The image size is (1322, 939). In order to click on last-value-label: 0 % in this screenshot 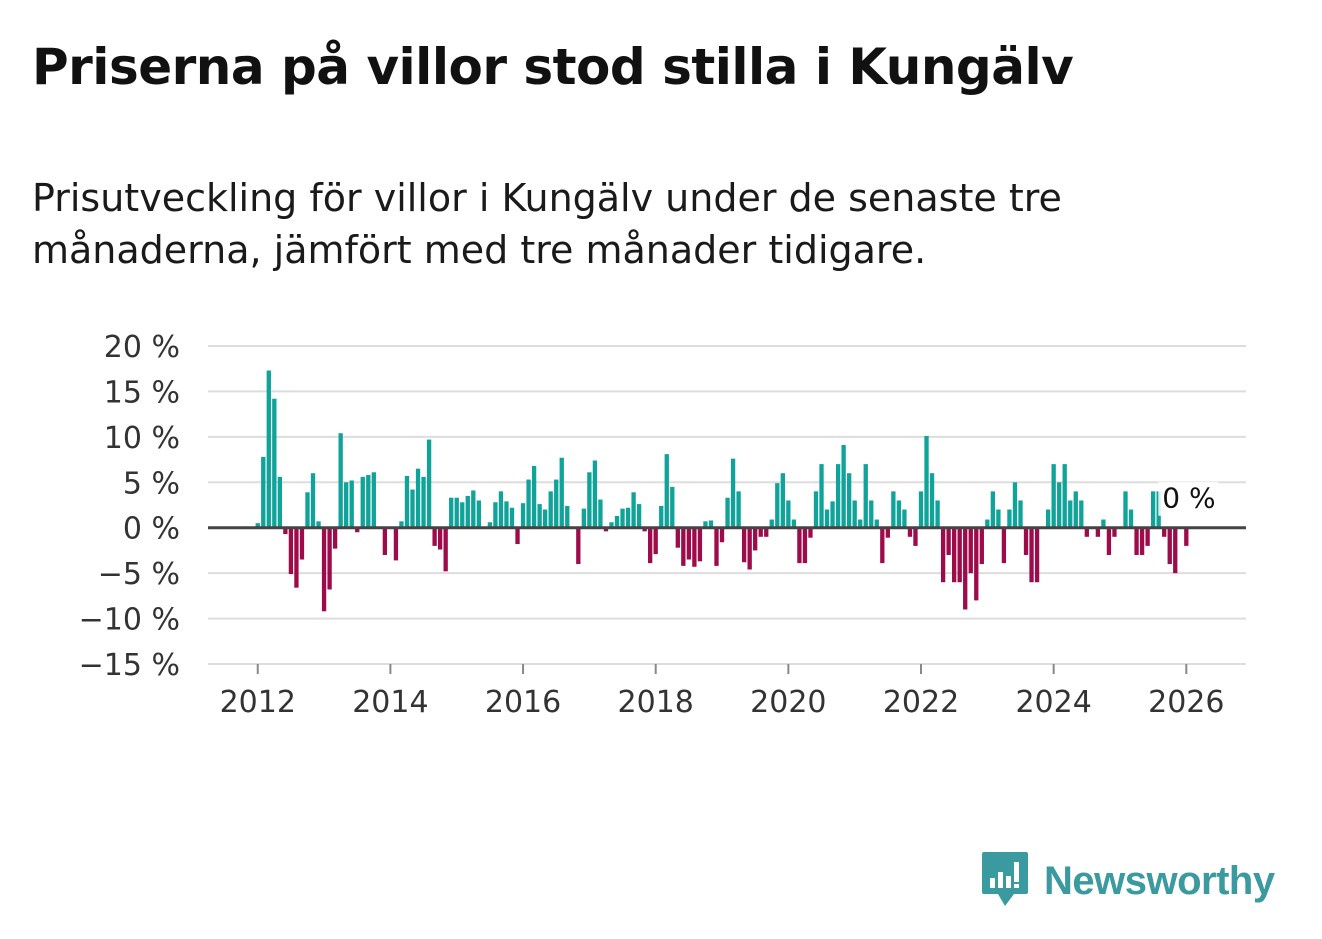, I will do `click(1188, 498)`.